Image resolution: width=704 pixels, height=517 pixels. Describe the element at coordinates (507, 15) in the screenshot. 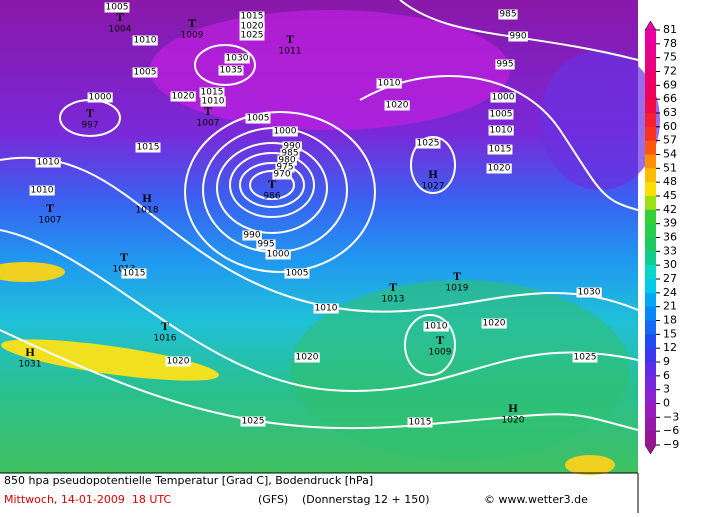

I see `isobar-label: 985` at that location.